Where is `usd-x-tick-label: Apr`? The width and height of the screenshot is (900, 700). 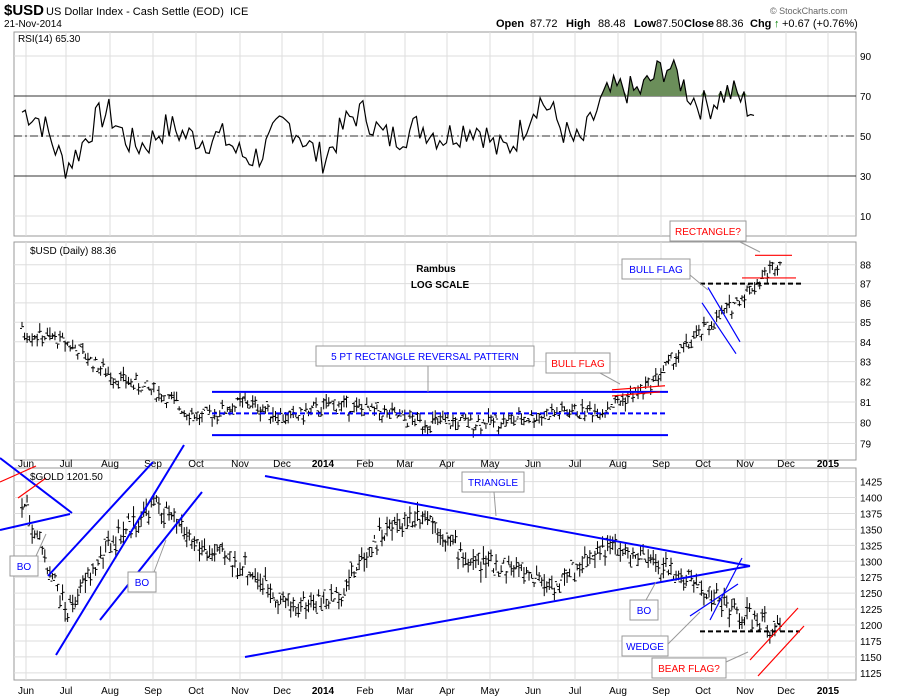 usd-x-tick-label: Apr is located at coordinates (447, 464).